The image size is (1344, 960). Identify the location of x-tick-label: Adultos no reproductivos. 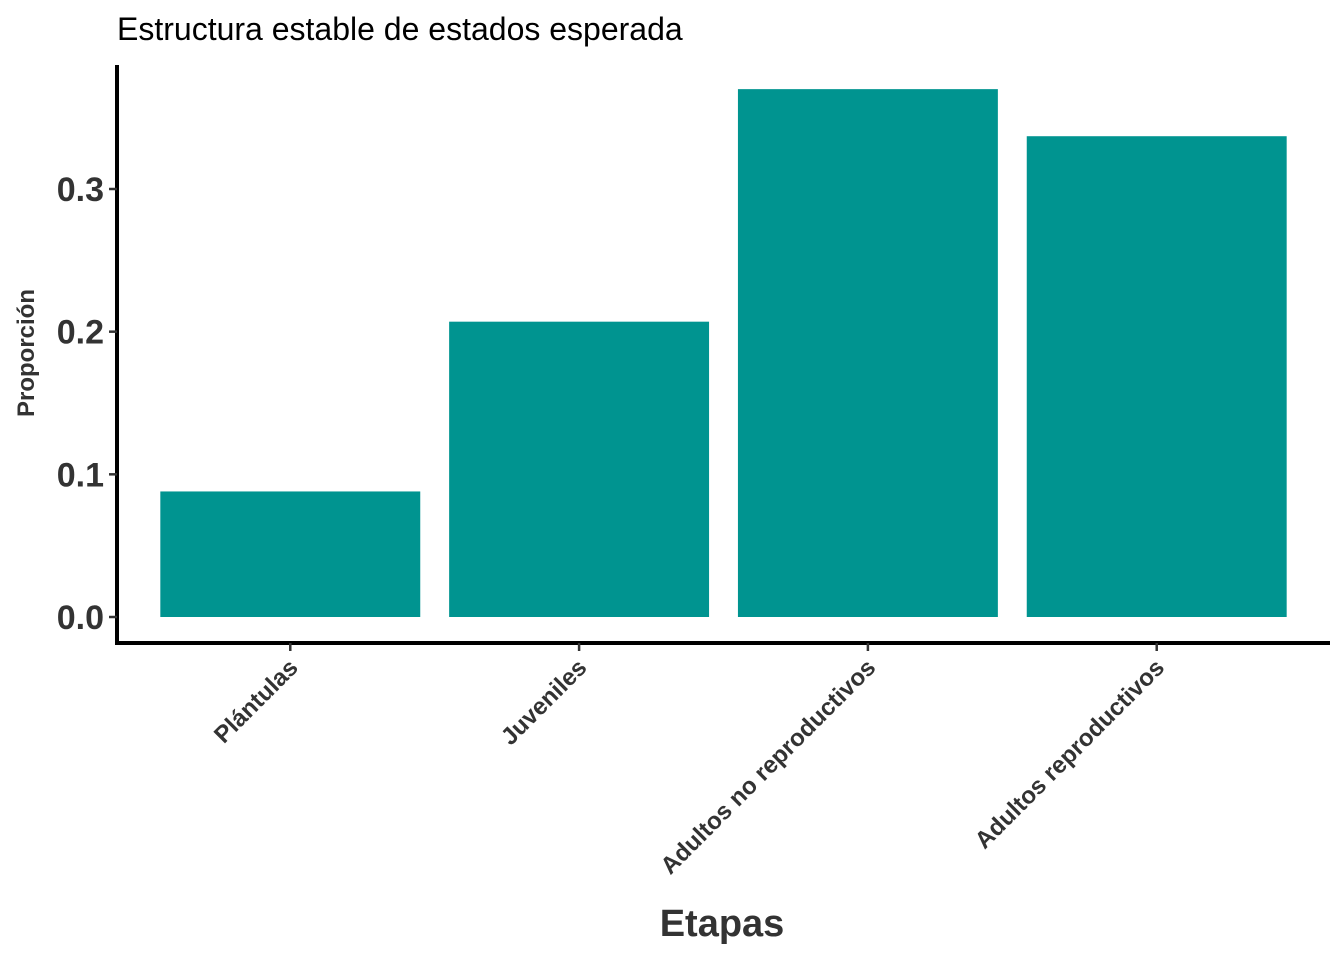
(769, 767).